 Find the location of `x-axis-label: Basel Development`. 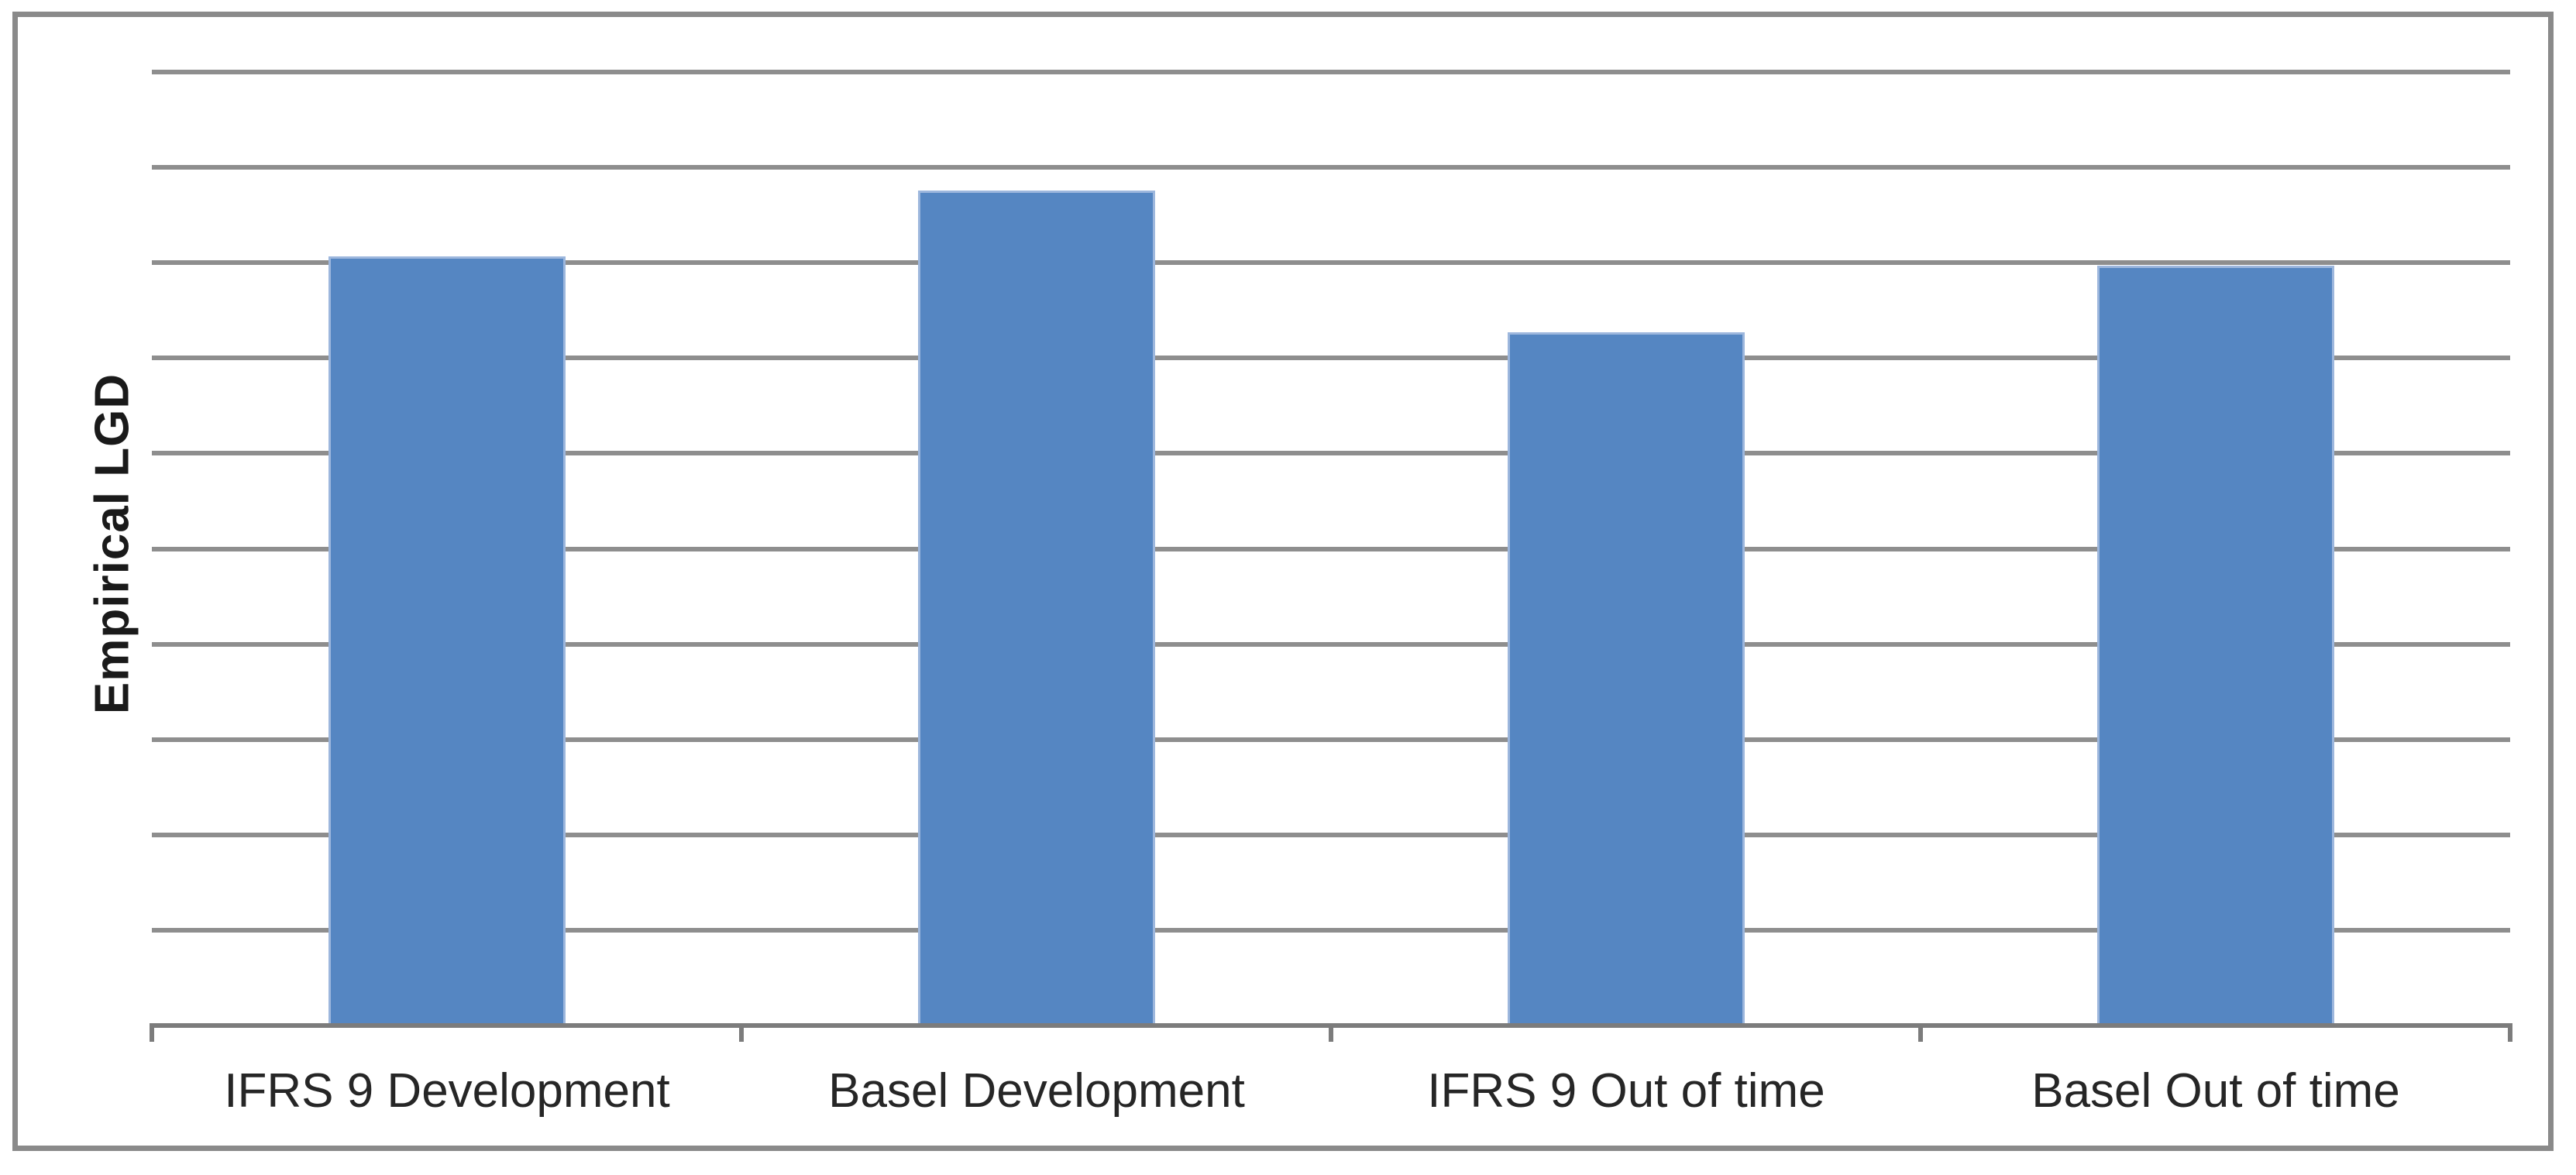

x-axis-label: Basel Development is located at coordinates (1036, 1091).